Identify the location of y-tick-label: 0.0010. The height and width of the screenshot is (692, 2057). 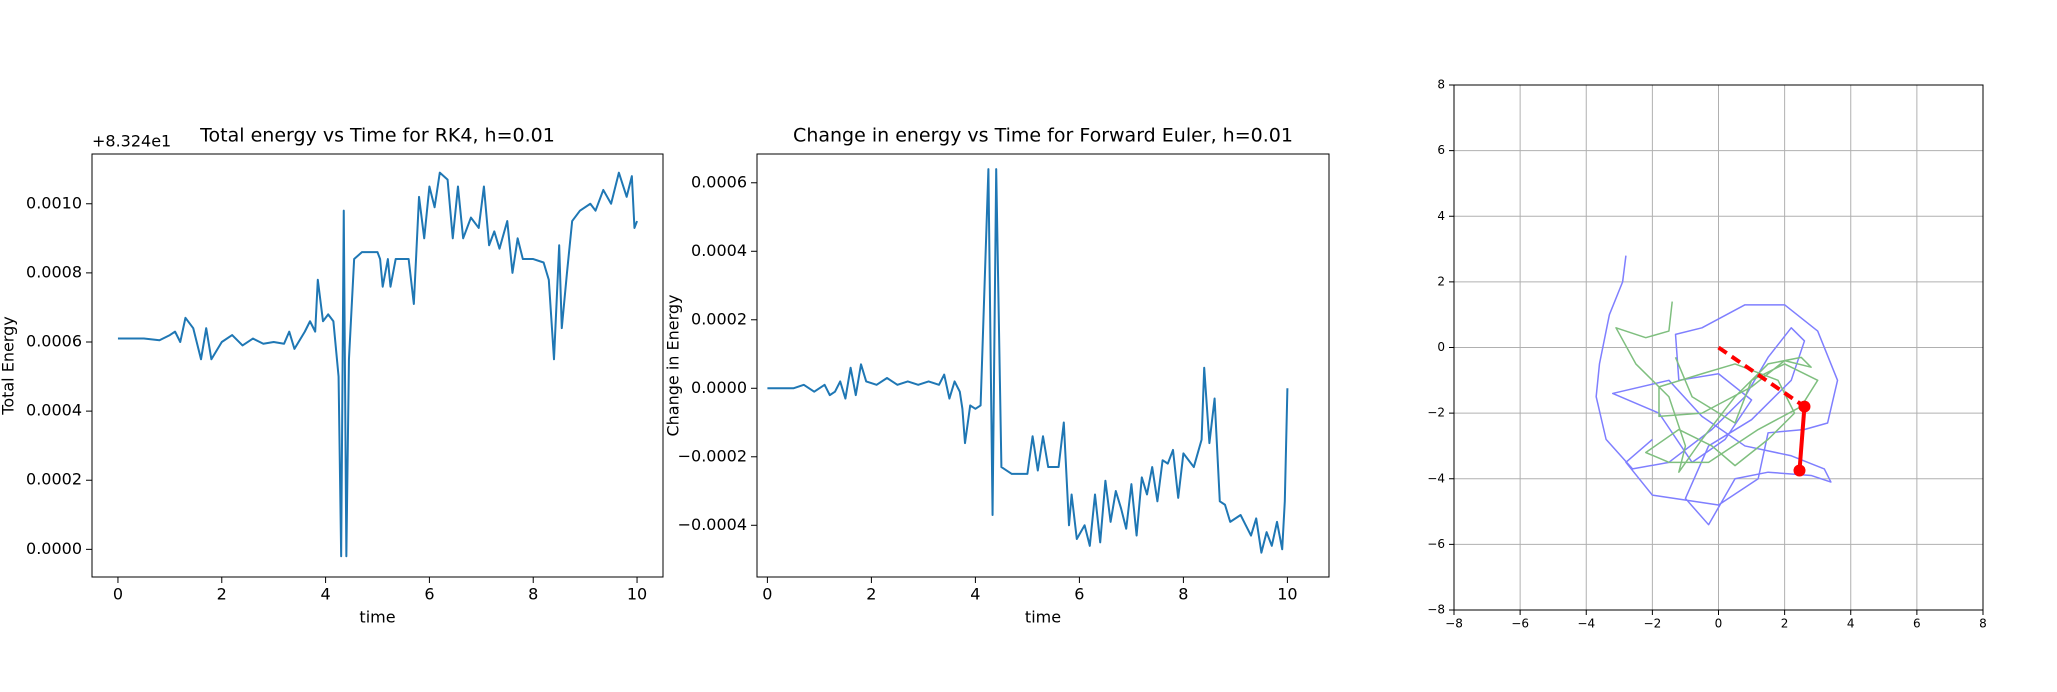
(54, 202).